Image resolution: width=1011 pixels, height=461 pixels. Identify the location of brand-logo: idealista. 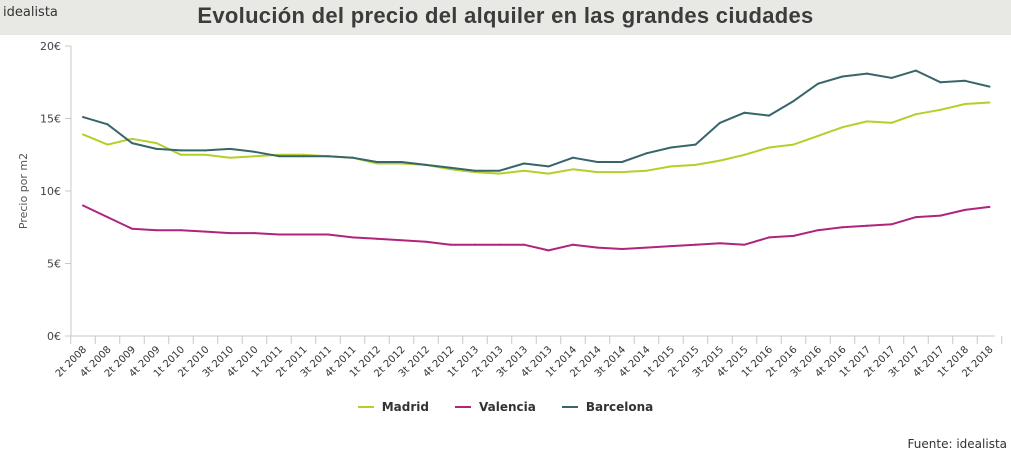
(30, 12).